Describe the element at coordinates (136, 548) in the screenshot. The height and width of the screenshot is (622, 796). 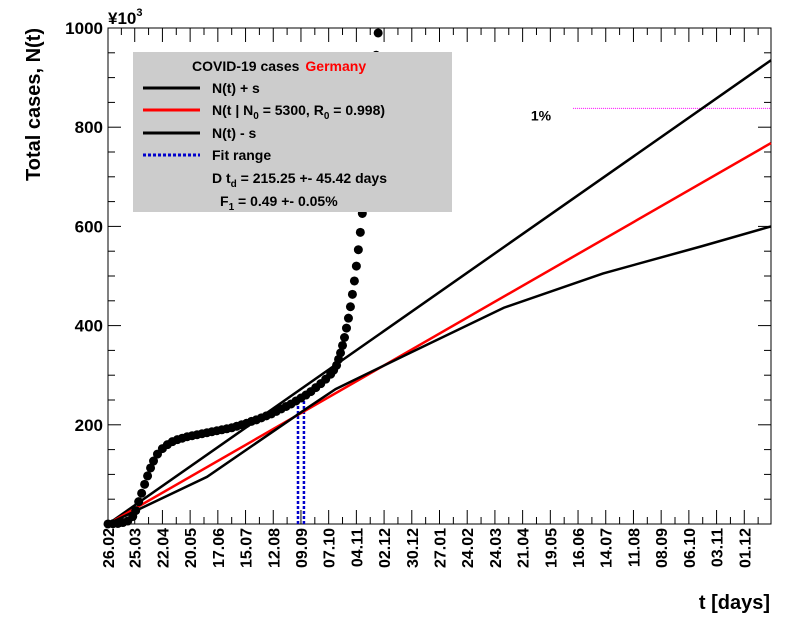
I see `x-tick-label: 25.03` at that location.